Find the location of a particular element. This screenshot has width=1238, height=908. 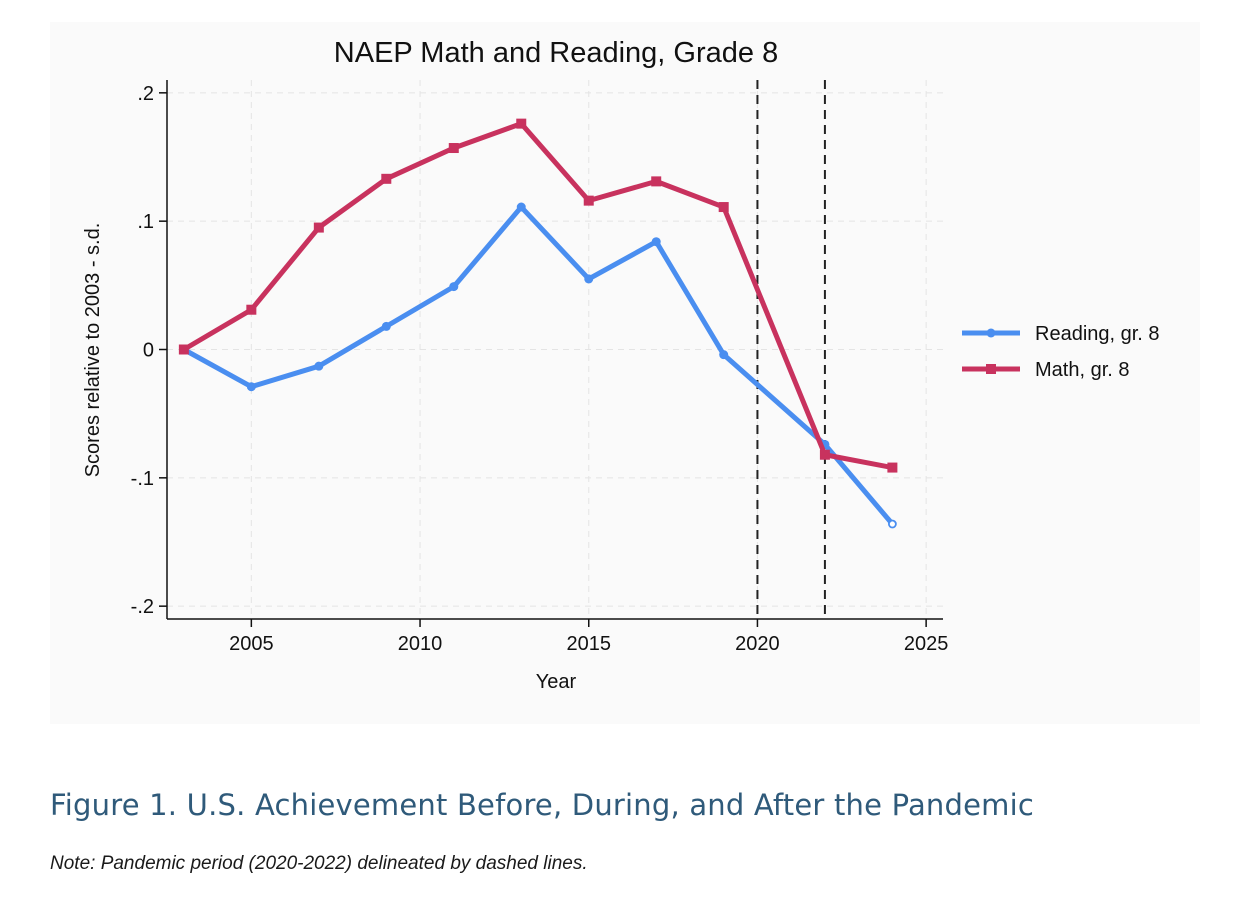

y-tick-label: -.1 is located at coordinates (142, 479).